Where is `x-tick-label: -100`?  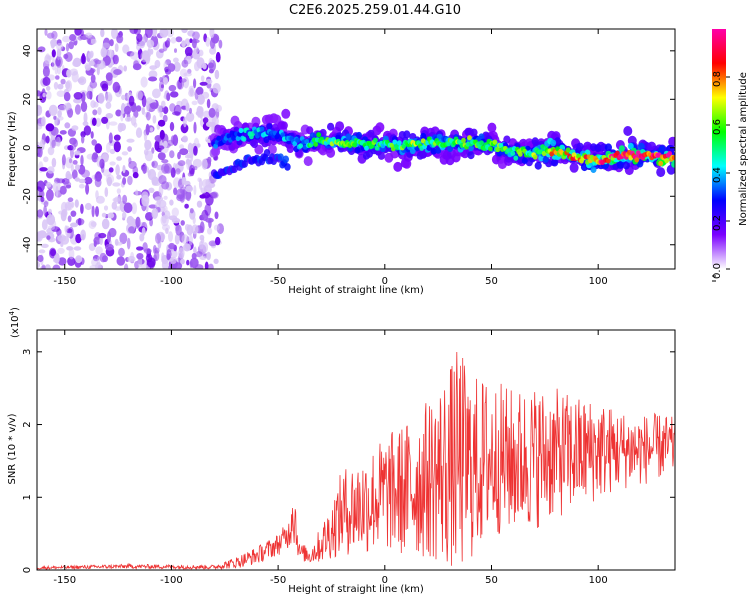 x-tick-label: -100 is located at coordinates (171, 580).